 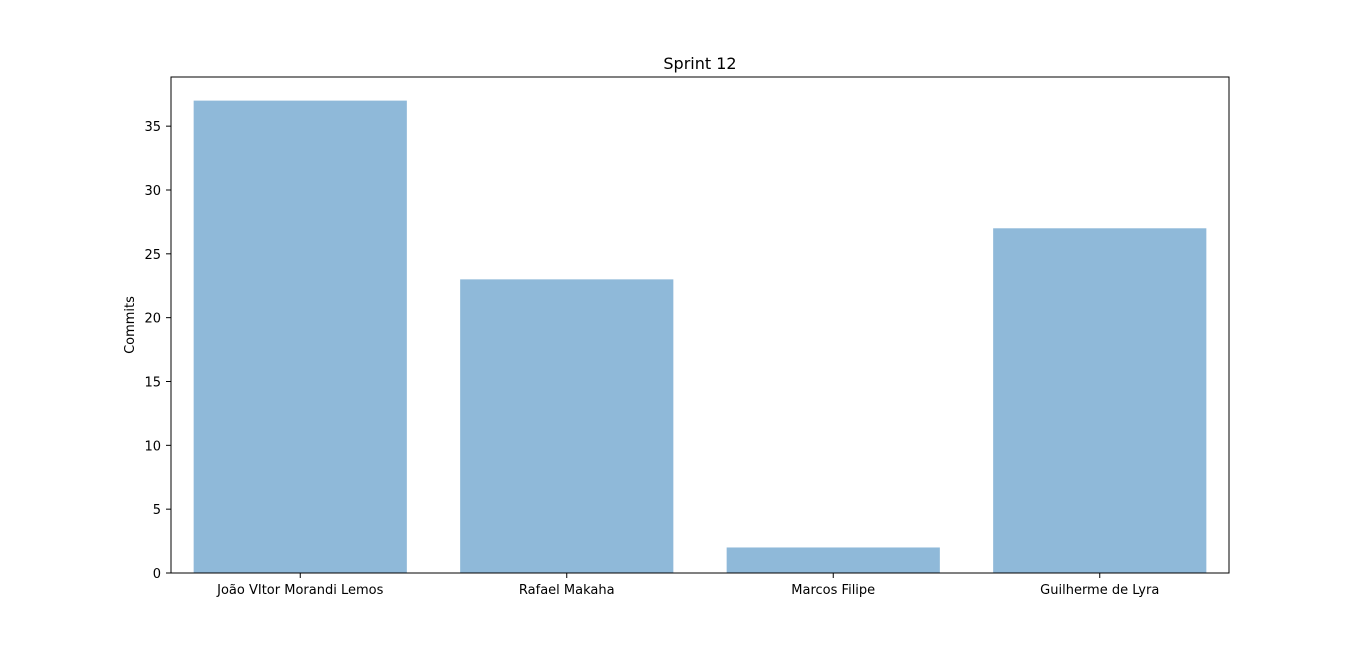 I want to click on y-tick-label: 25, so click(x=152, y=255).